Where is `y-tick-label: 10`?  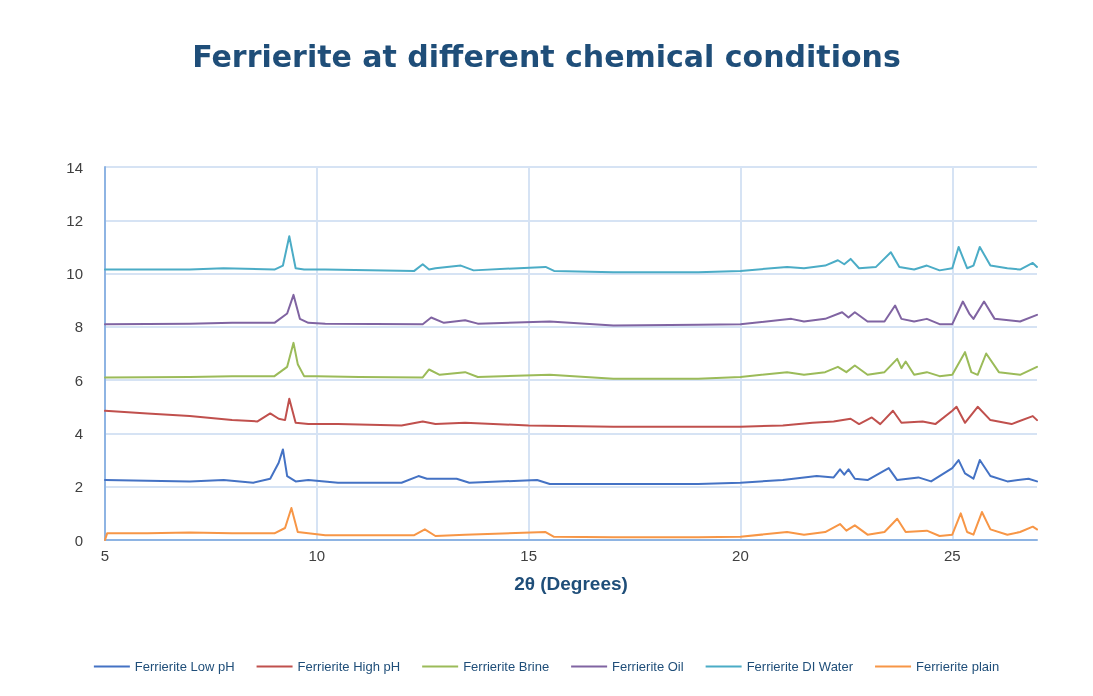
y-tick-label: 10 is located at coordinates (74, 274).